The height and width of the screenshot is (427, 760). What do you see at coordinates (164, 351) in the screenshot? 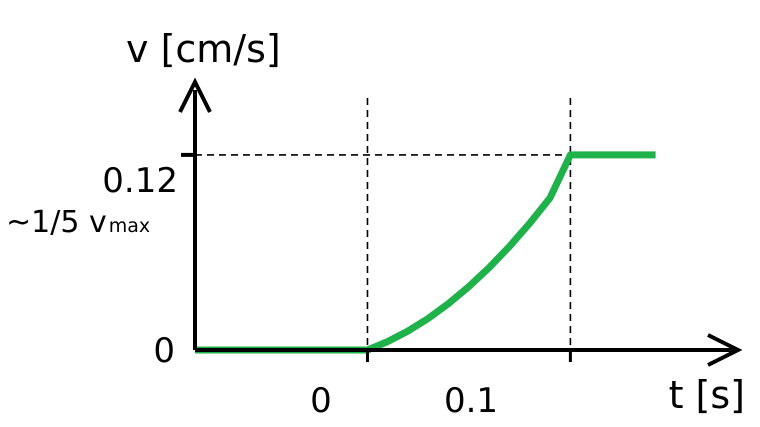
I see `y-tick-label-0: 0` at bounding box center [164, 351].